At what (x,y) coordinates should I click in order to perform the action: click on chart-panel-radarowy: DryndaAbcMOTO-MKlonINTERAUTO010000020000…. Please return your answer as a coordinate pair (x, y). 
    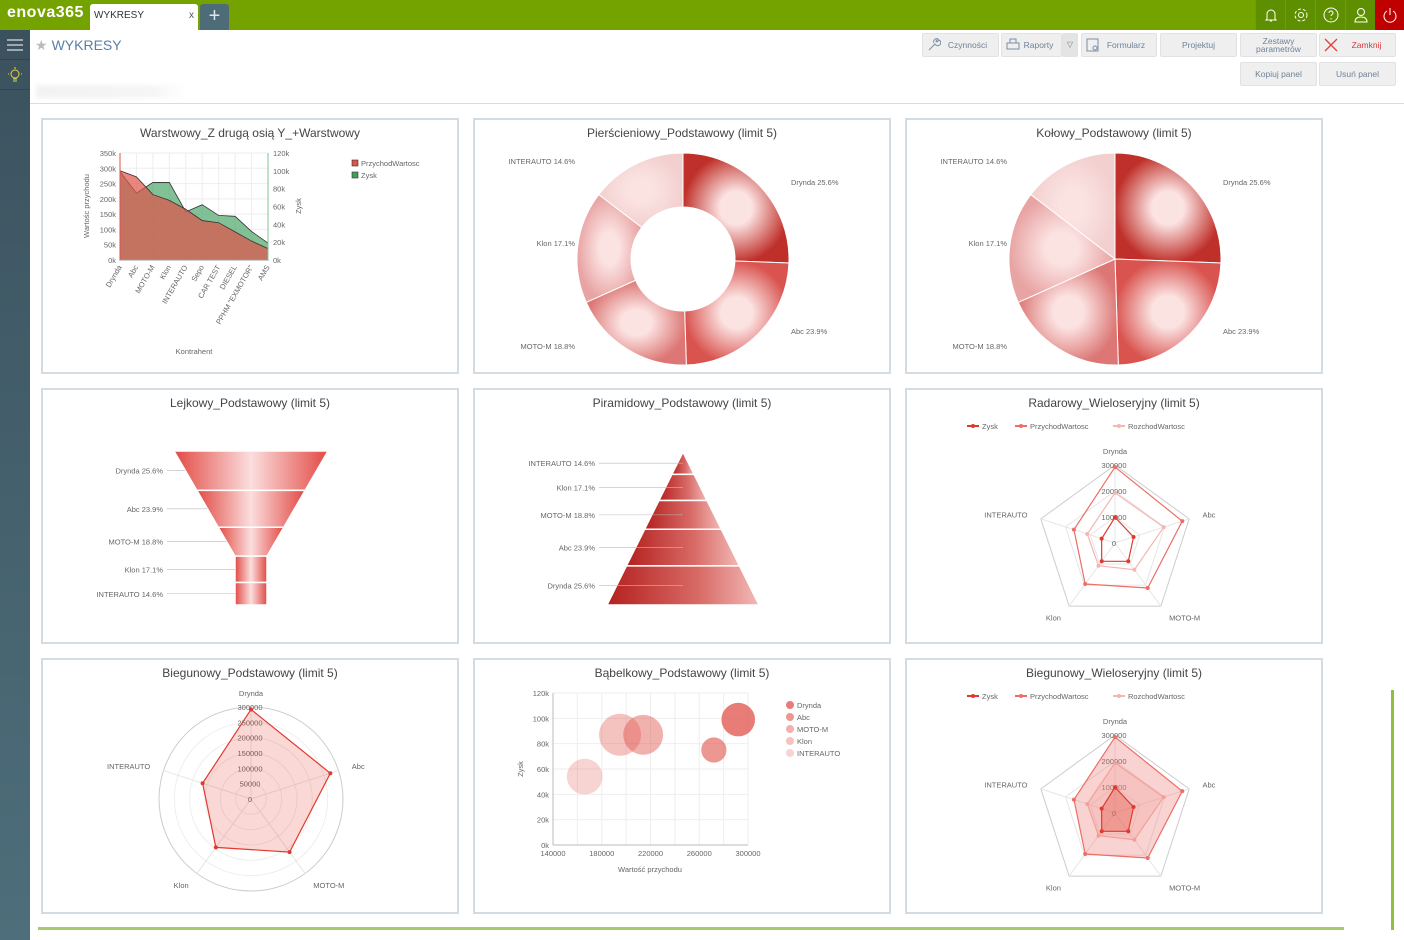
    Looking at the image, I should click on (1114, 516).